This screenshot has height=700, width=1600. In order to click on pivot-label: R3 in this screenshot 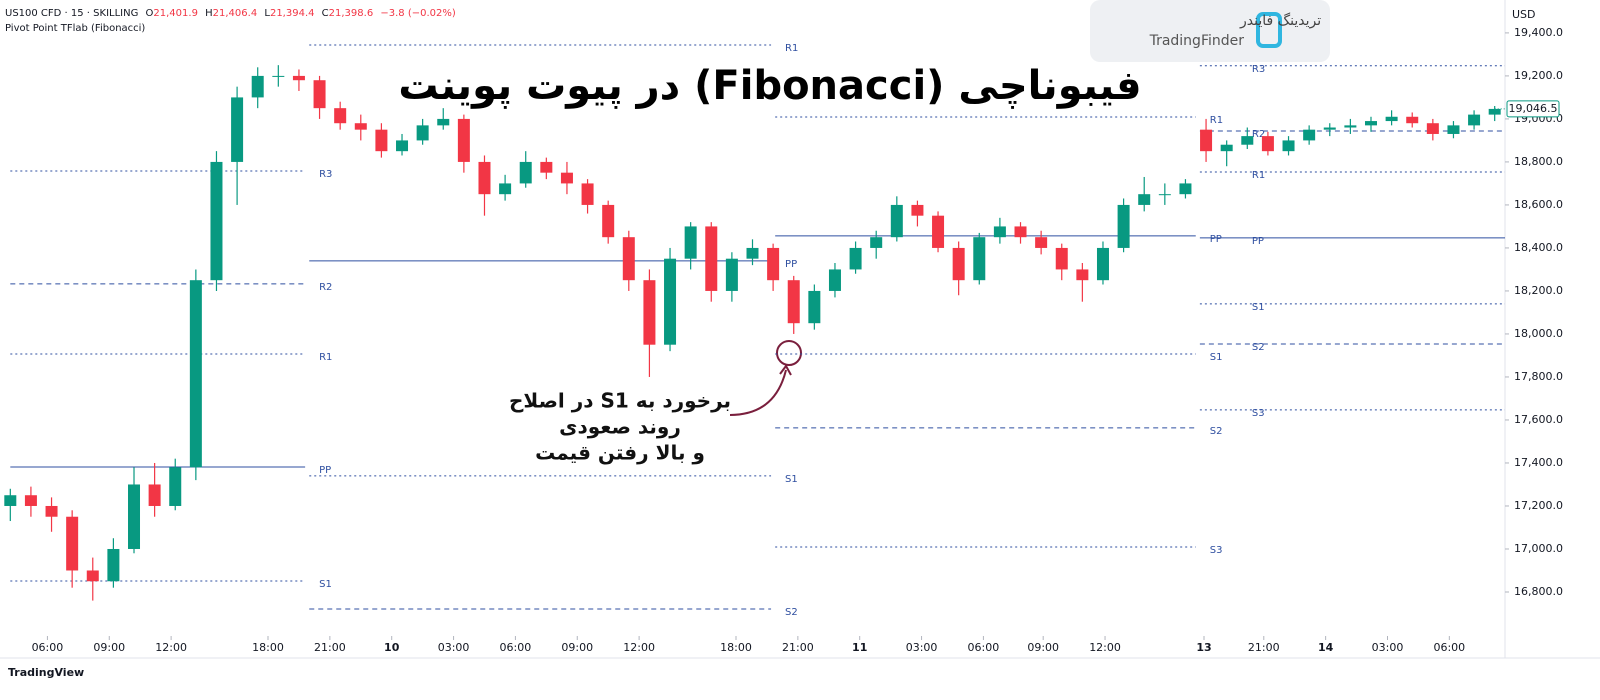, I will do `click(1258, 69)`.